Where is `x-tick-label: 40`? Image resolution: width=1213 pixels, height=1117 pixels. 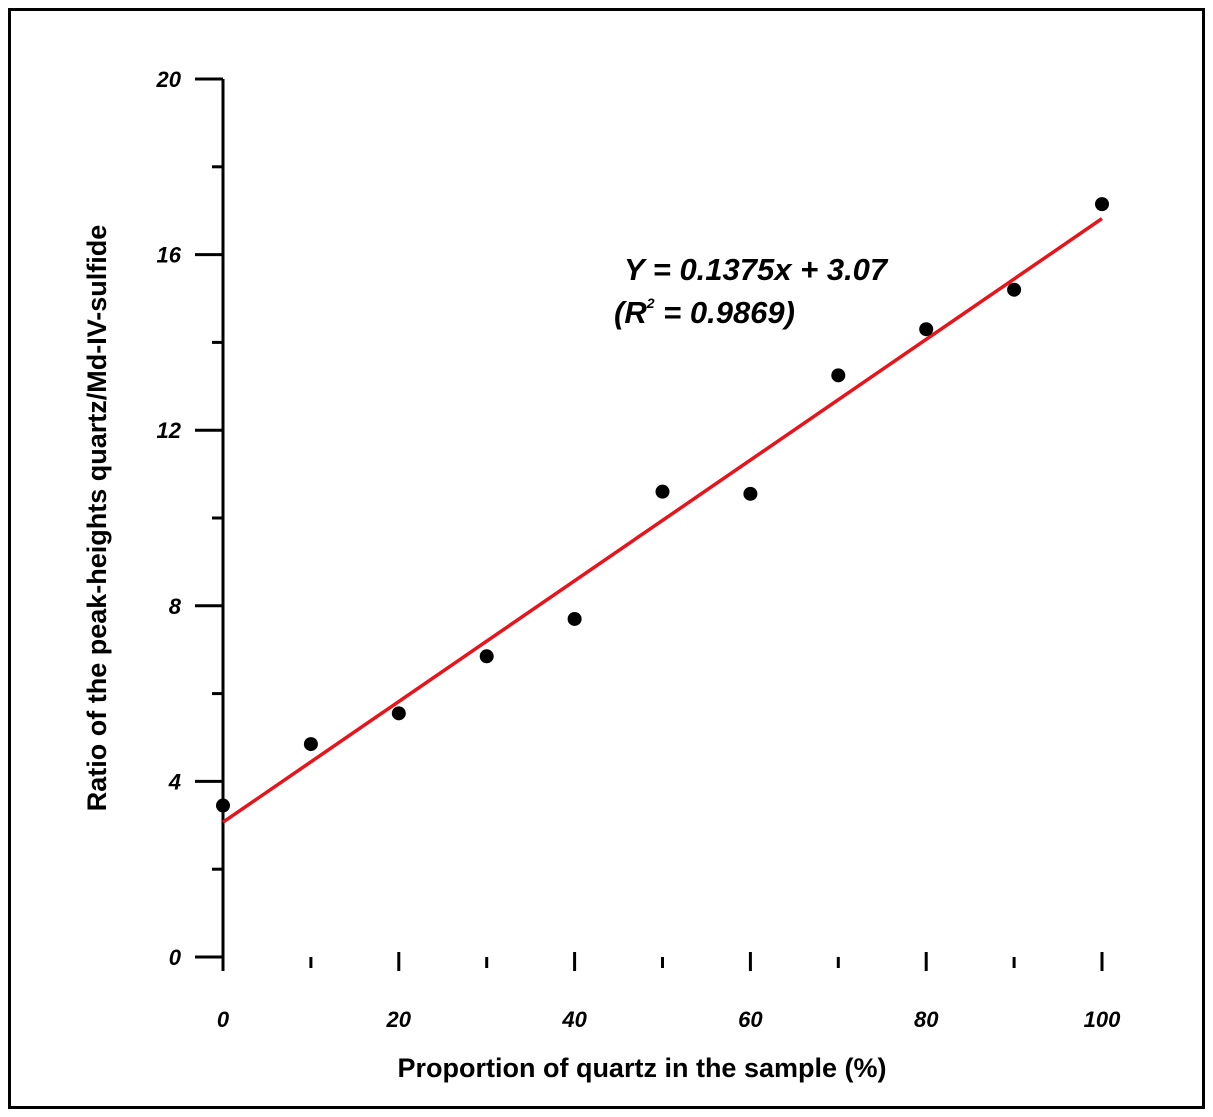 x-tick-label: 40 is located at coordinates (574, 1019).